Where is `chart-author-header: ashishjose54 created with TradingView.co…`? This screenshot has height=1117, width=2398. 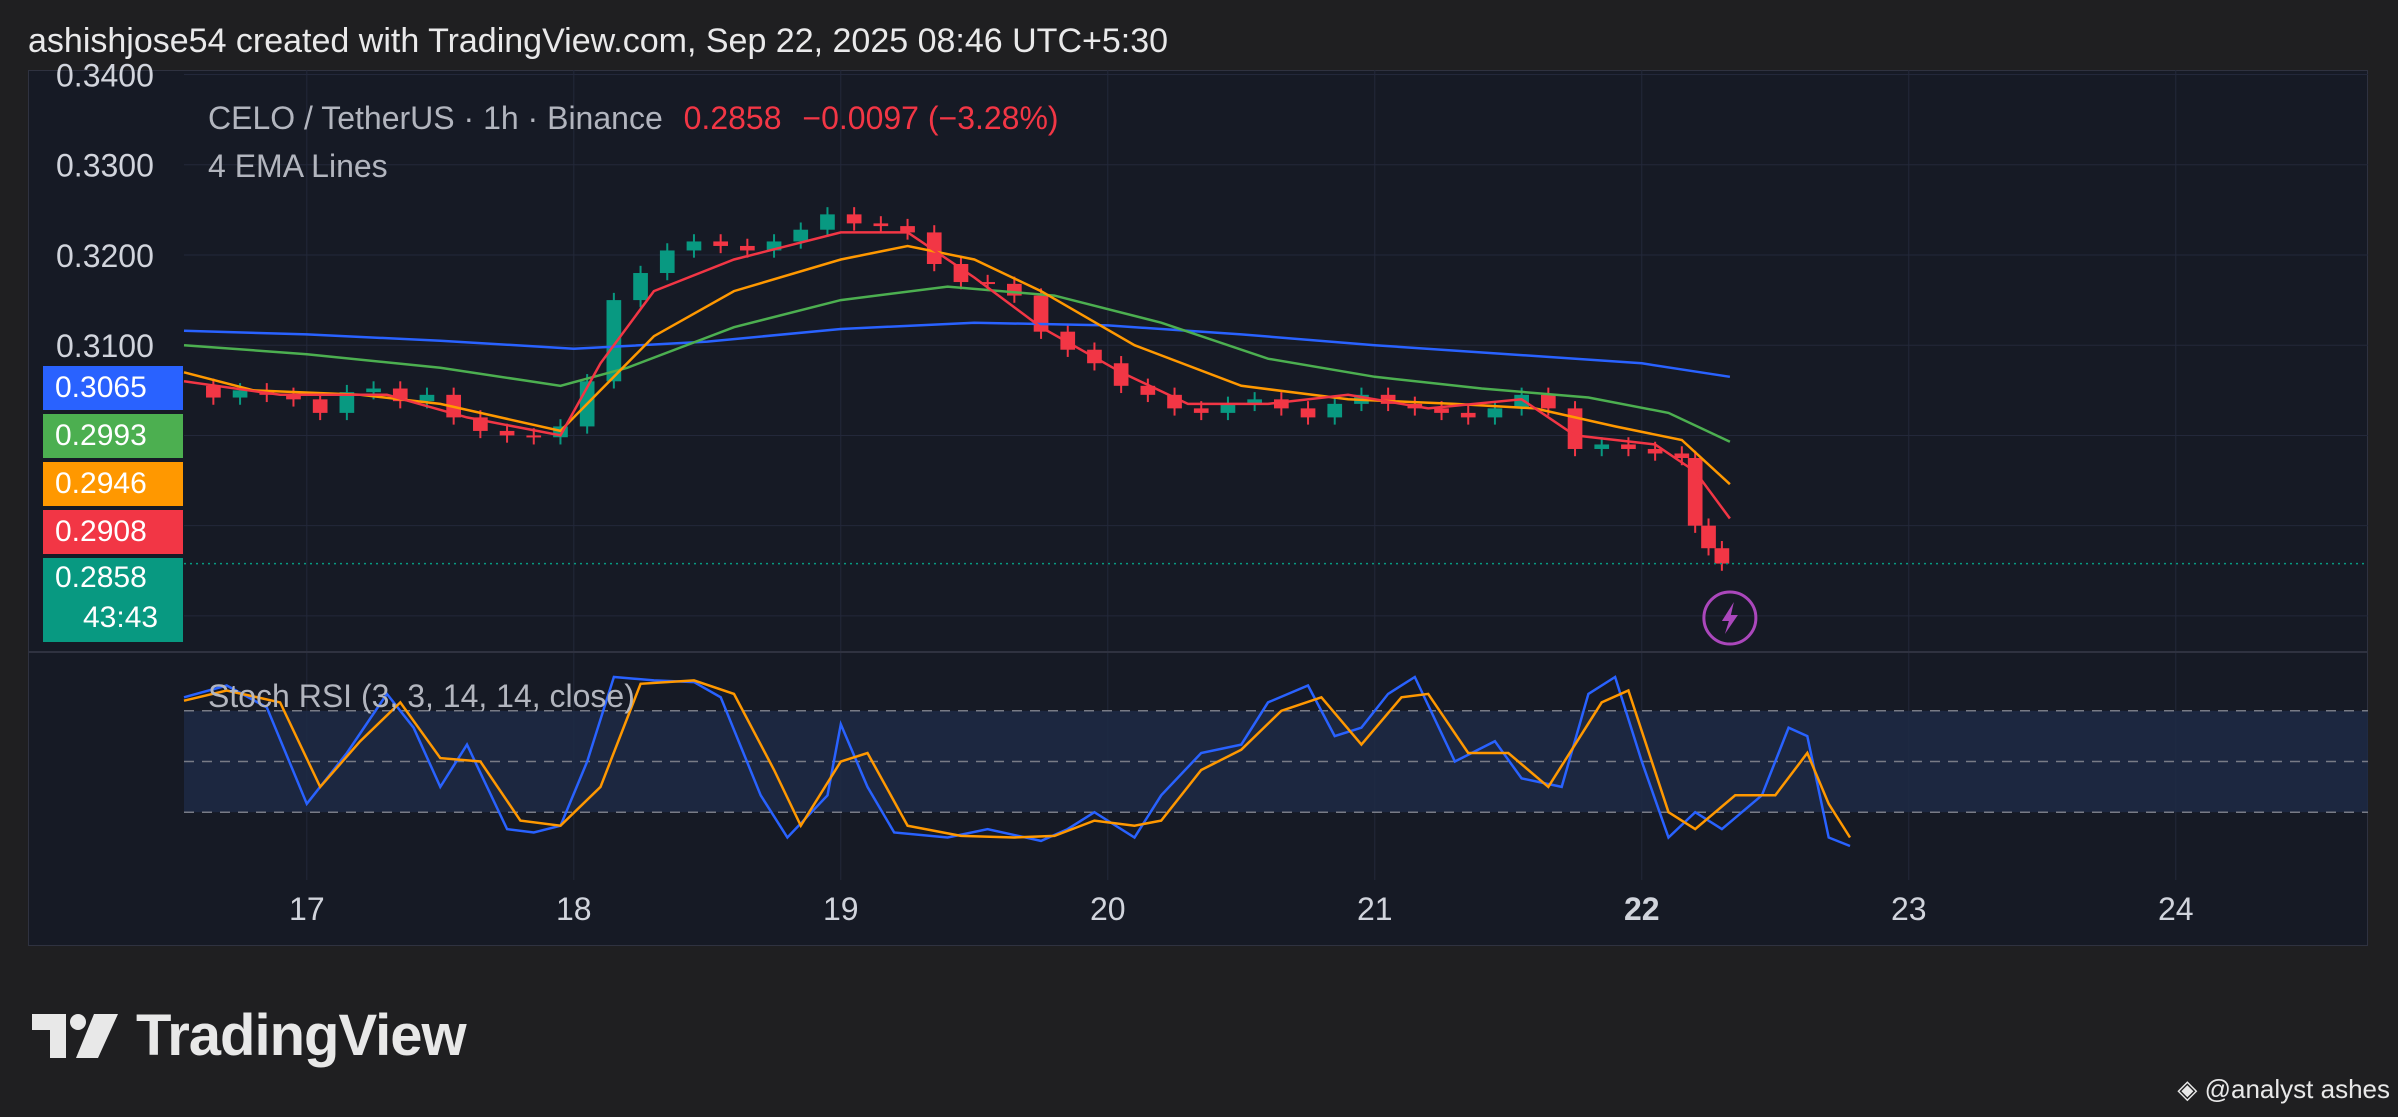 chart-author-header: ashishjose54 created with TradingView.co… is located at coordinates (598, 41).